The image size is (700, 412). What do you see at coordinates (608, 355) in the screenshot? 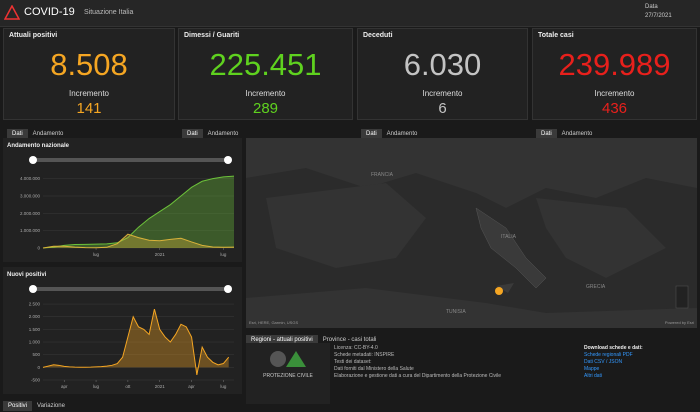
I see `download-link: Schede regionali PDF` at bounding box center [608, 355].